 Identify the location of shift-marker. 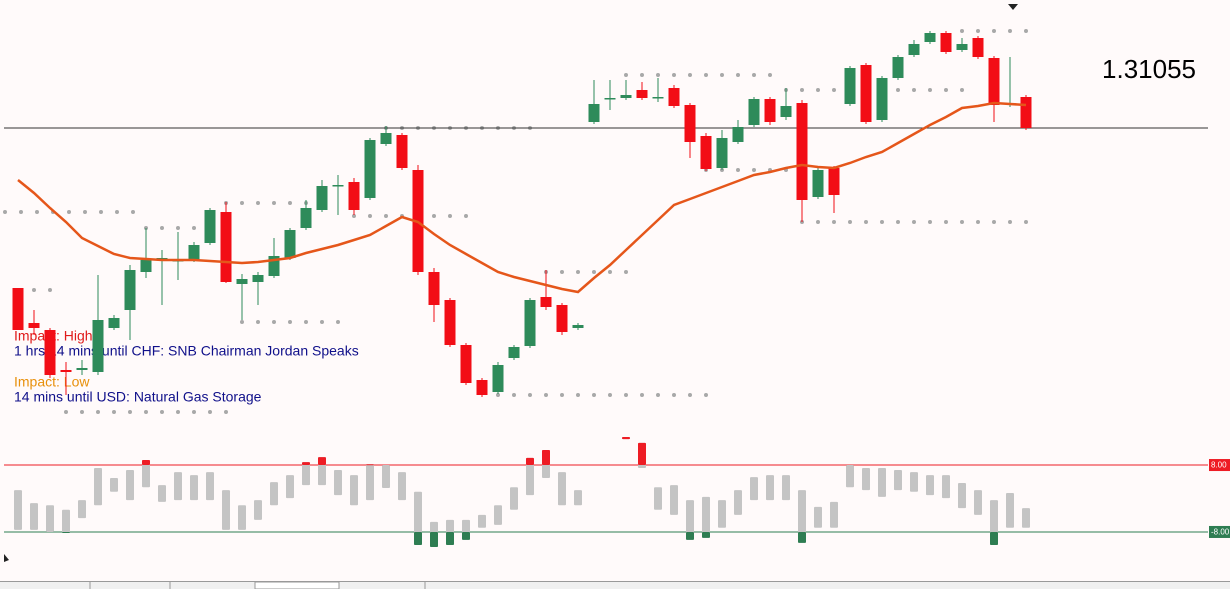
(1013, 7).